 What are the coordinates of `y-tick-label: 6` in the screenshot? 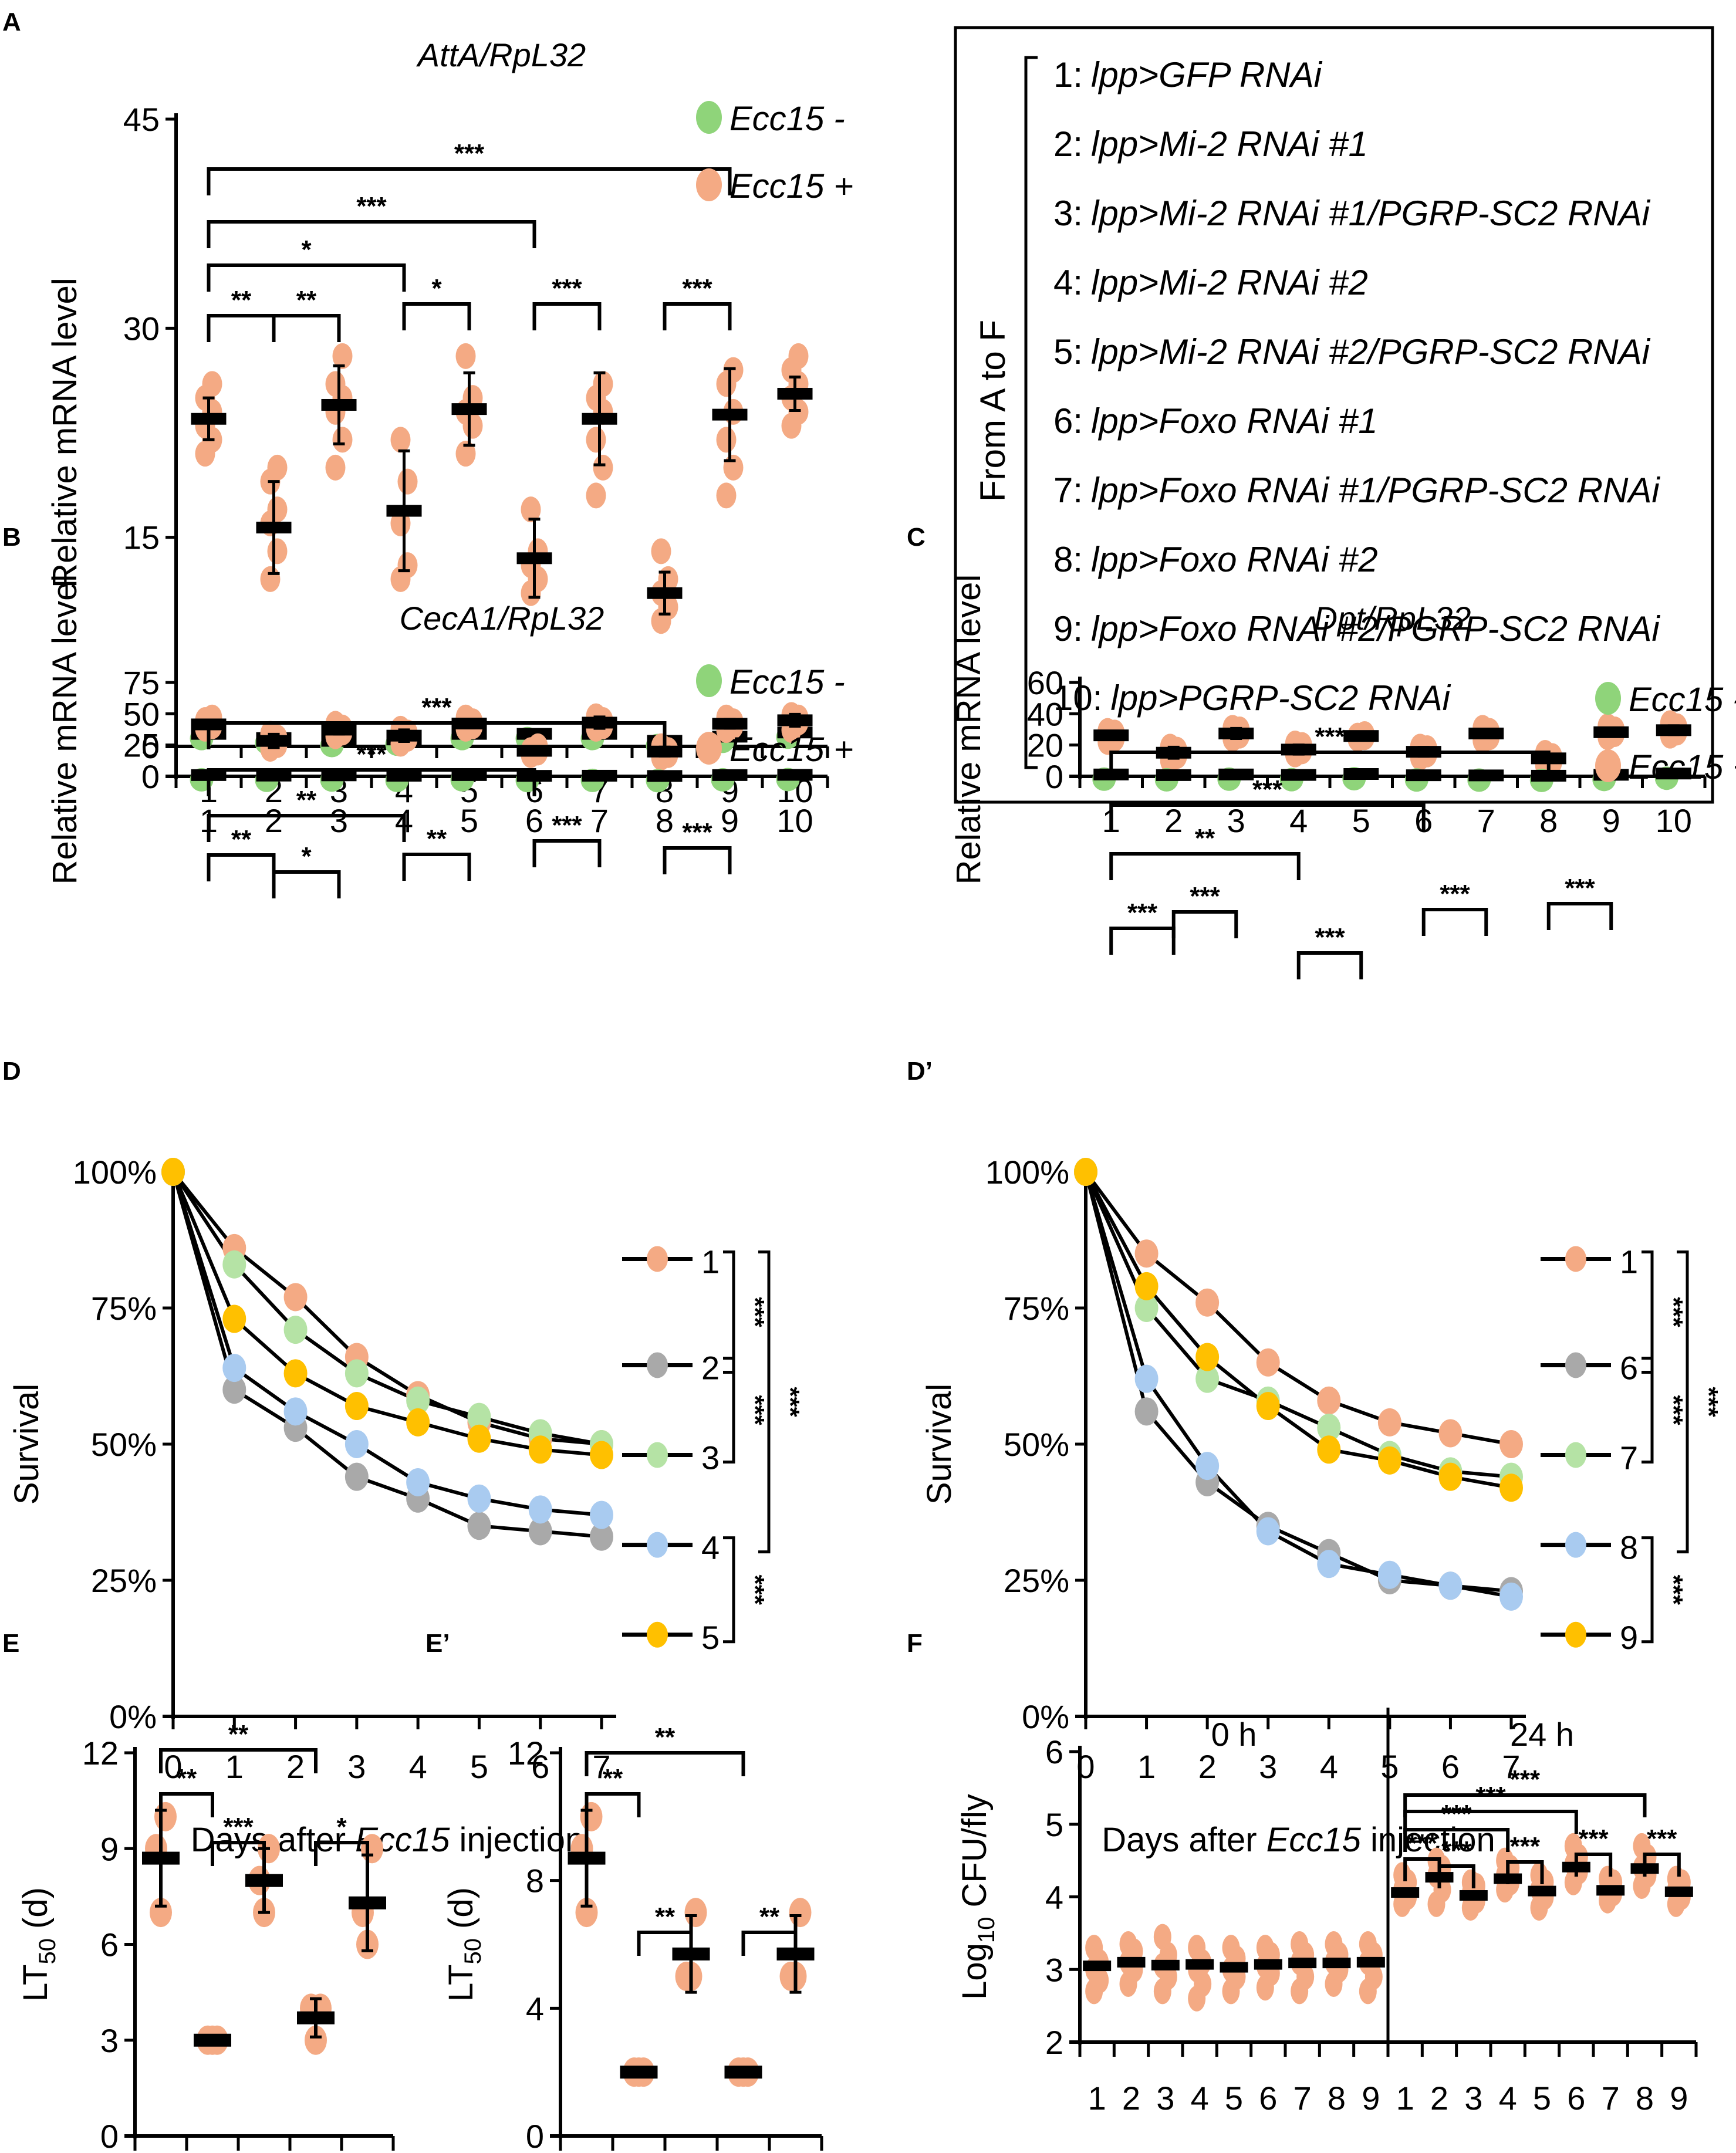 It's located at (110, 1944).